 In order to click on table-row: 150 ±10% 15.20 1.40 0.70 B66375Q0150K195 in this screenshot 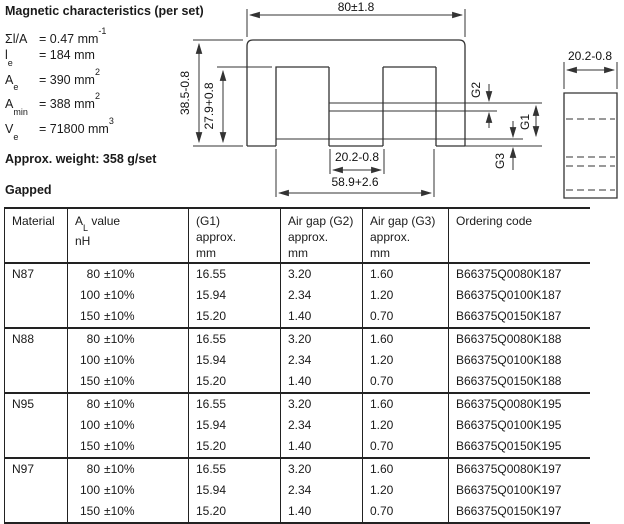, I will do `click(297, 447)`.